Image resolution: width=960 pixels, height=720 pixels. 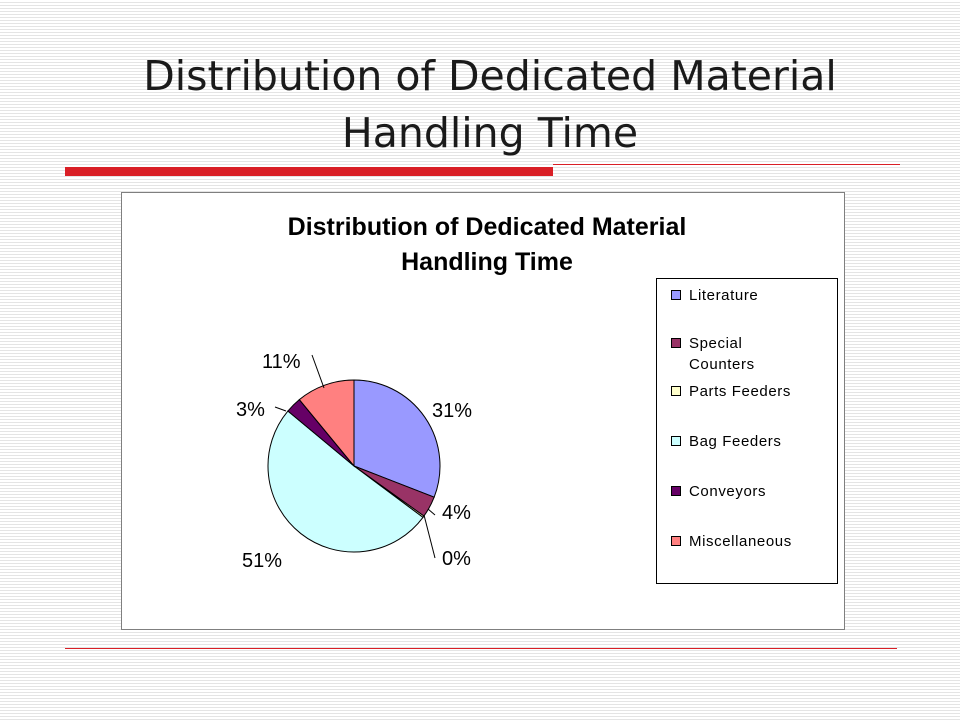 I want to click on pie-chart: 31% 4% 0% 51% 3% 11%, so click(x=354, y=461).